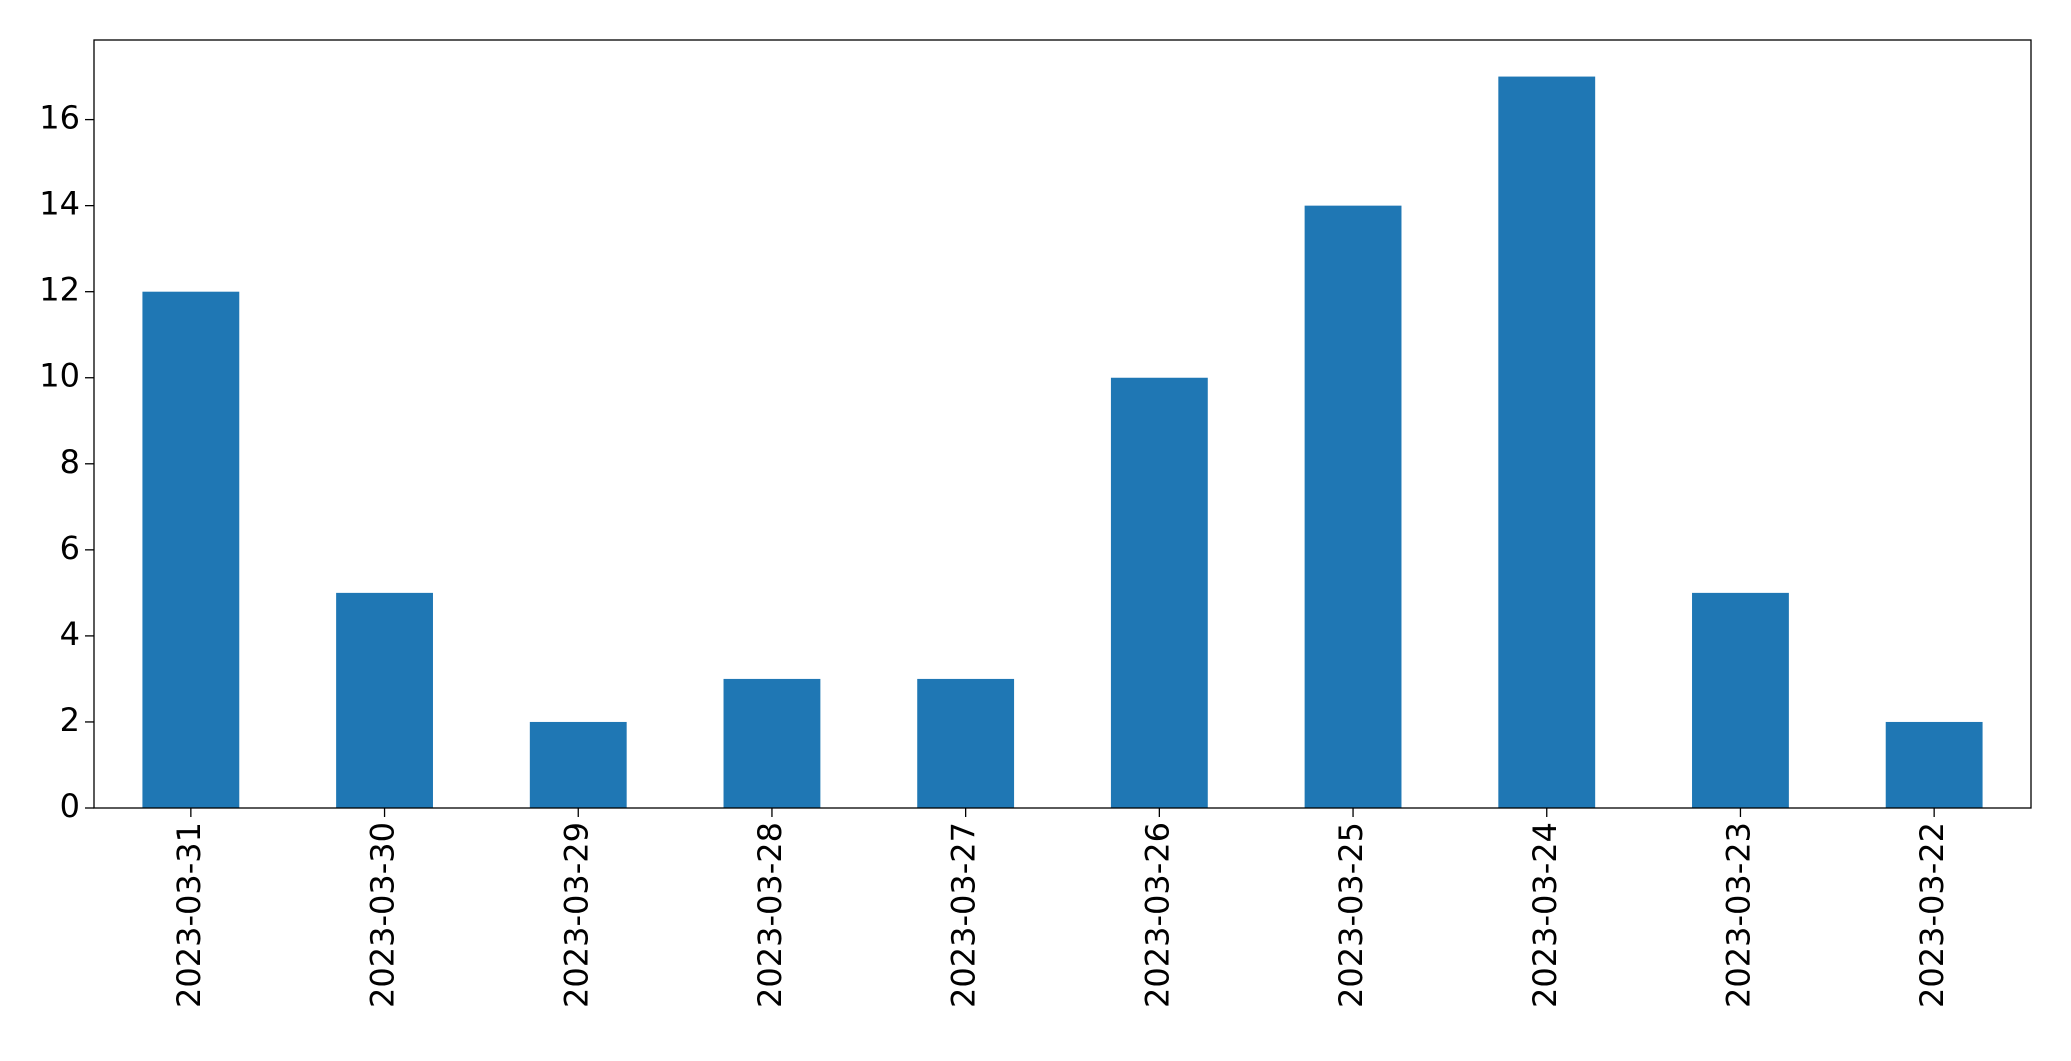  Describe the element at coordinates (1932, 915) in the screenshot. I see `x-tick-label: 2023-03-22` at that location.